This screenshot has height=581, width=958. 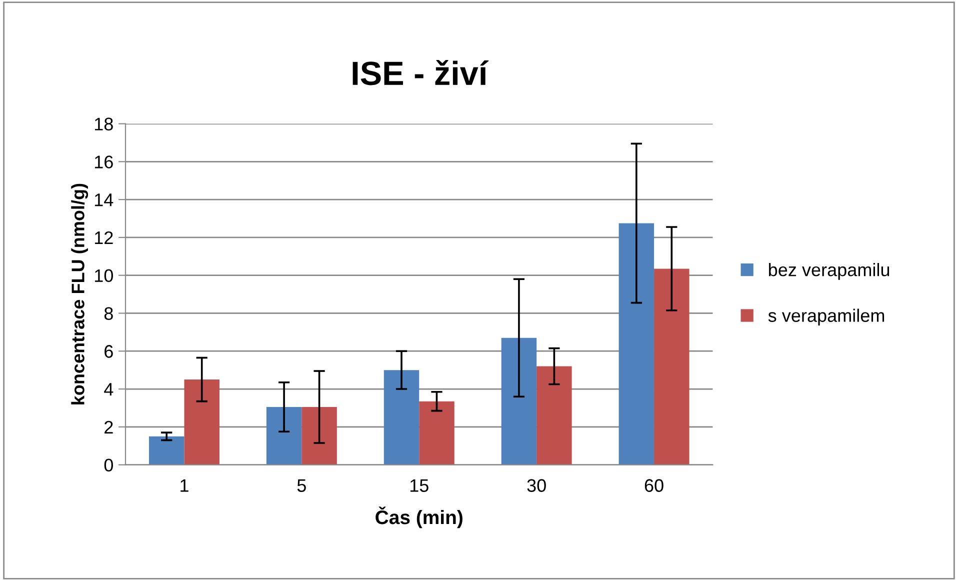 I want to click on x-tick-label: 30, so click(x=536, y=485).